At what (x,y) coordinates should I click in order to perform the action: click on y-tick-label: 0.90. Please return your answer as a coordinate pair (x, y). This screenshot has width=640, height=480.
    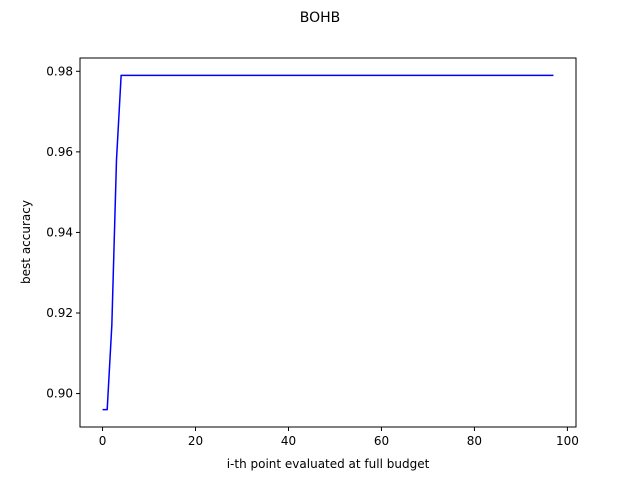
    Looking at the image, I should click on (59, 394).